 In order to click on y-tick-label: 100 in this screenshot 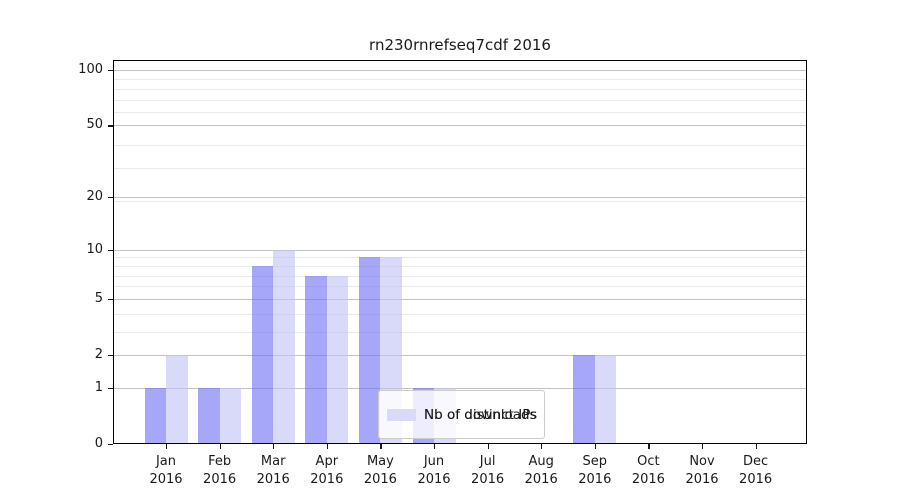, I will do `click(90, 69)`.